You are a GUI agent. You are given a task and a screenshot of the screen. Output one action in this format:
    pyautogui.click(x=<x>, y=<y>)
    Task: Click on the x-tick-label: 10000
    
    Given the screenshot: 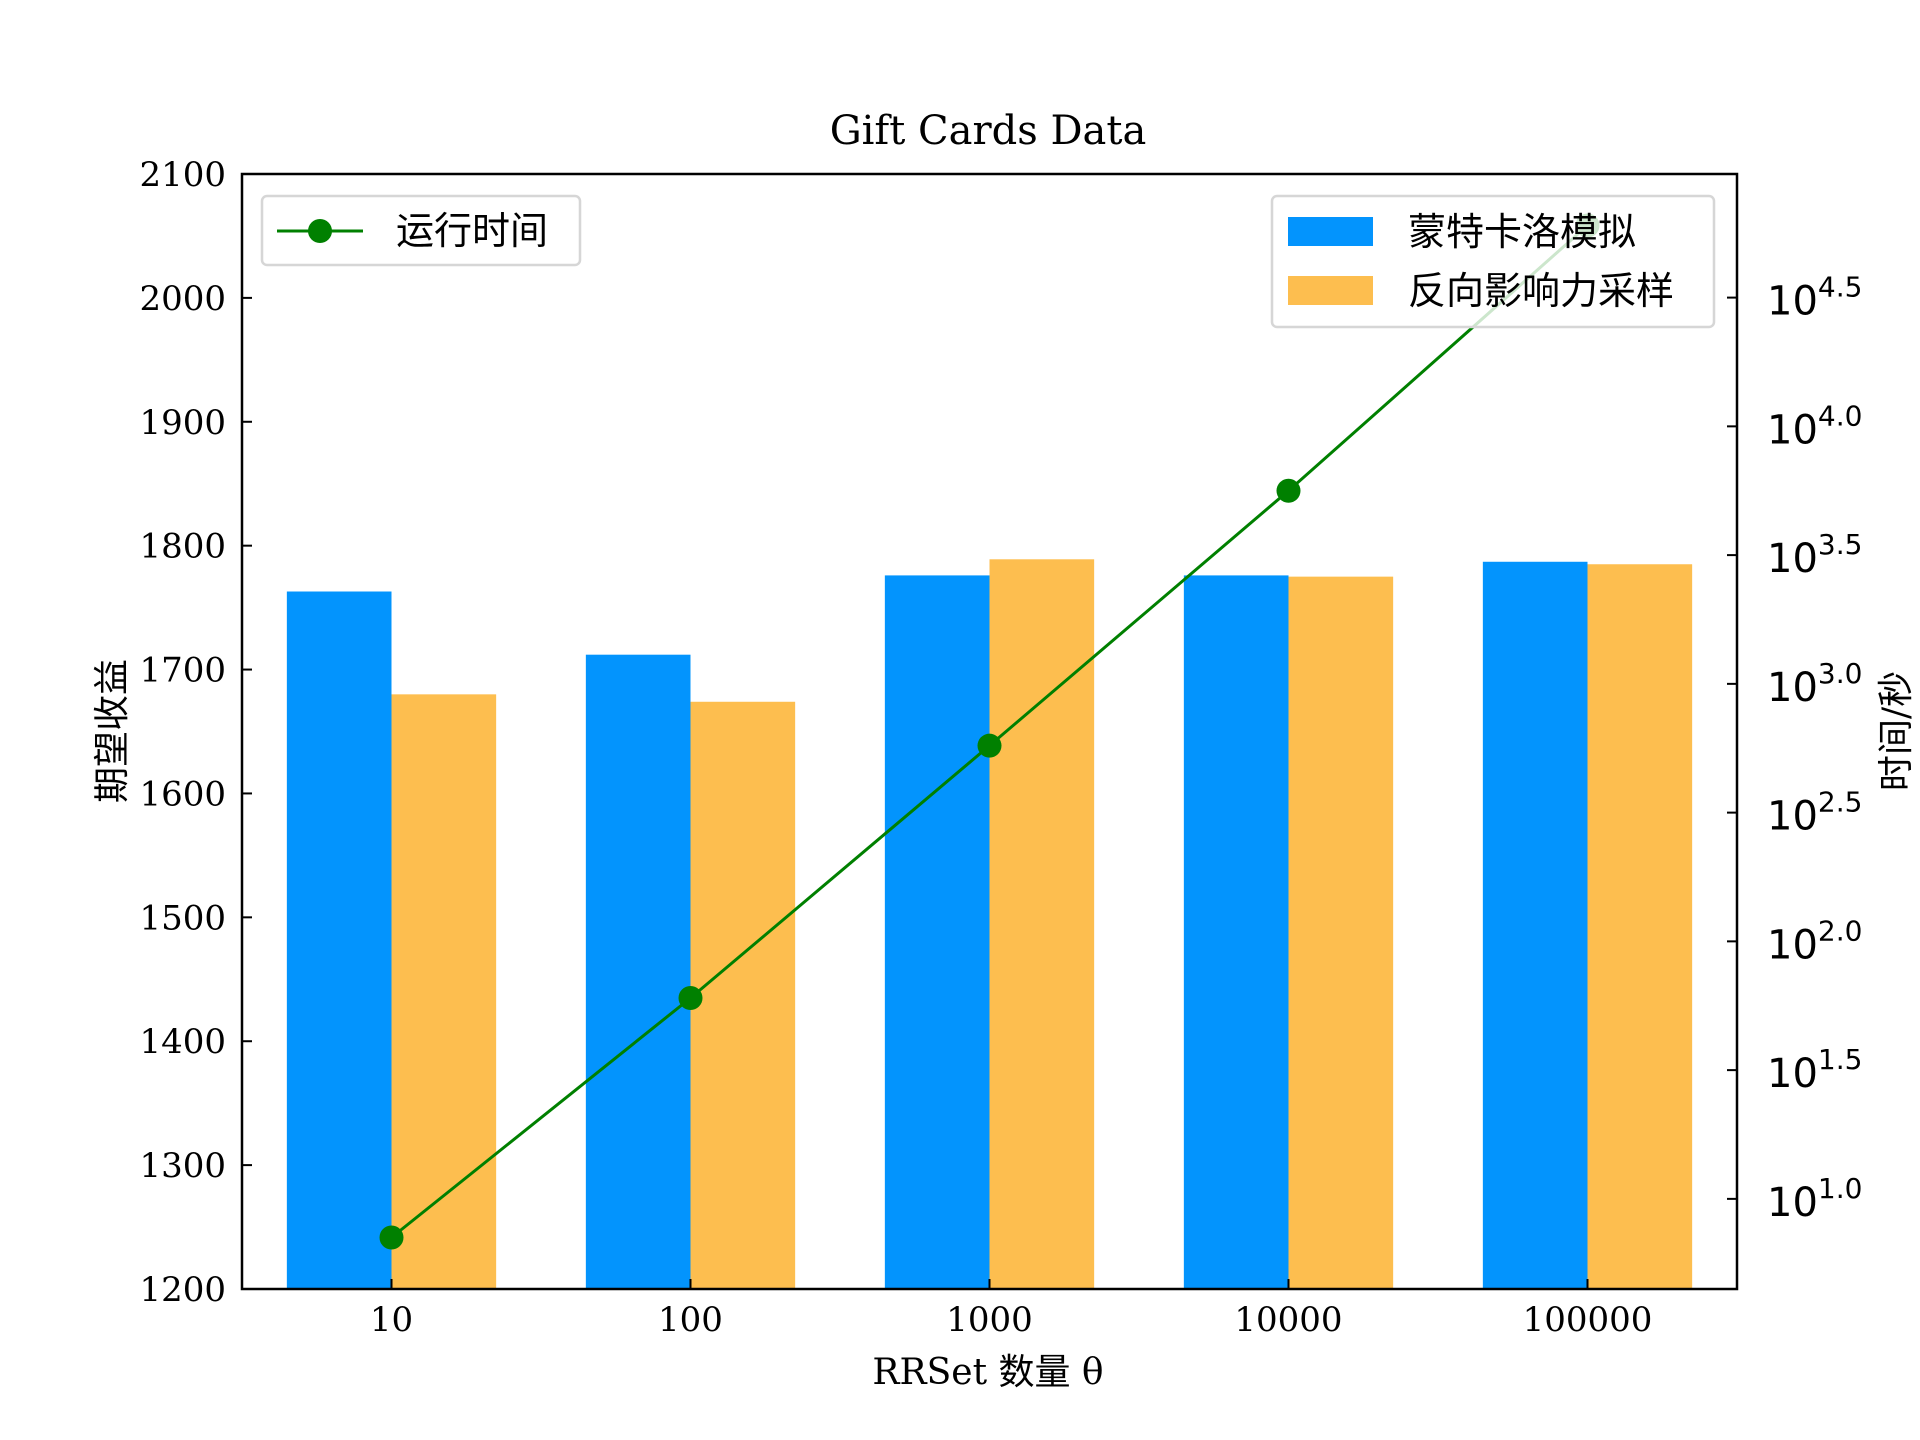 What is the action you would take?
    pyautogui.click(x=1288, y=1320)
    